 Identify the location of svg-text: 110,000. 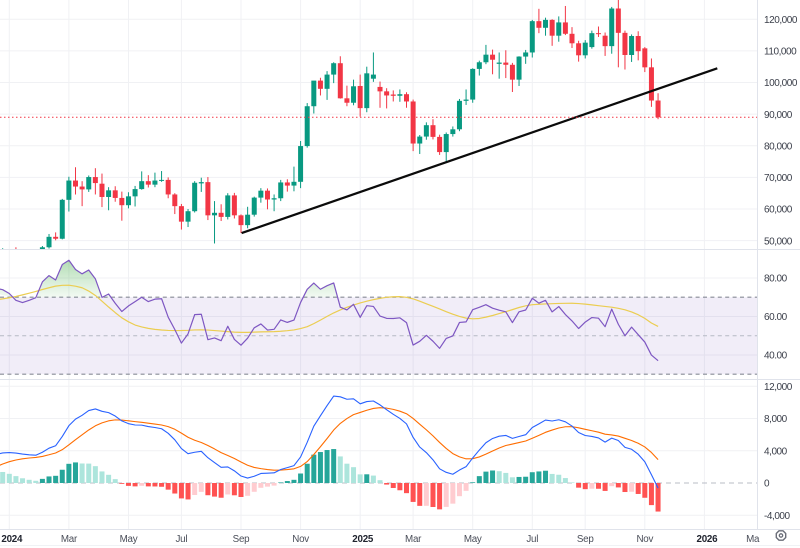
(780, 52).